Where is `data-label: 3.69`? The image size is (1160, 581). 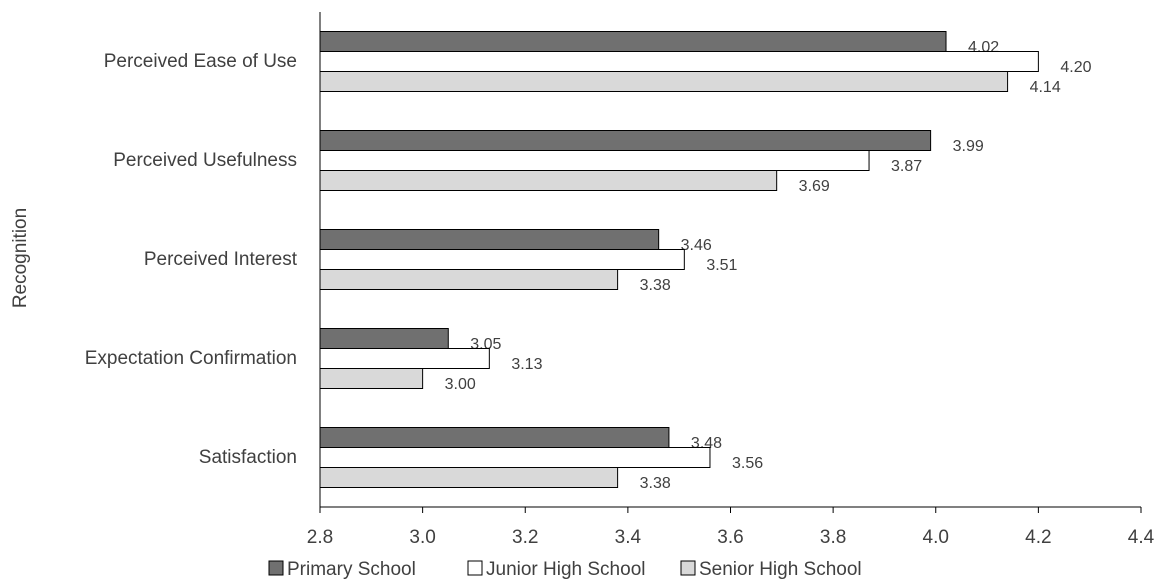
data-label: 3.69 is located at coordinates (814, 186).